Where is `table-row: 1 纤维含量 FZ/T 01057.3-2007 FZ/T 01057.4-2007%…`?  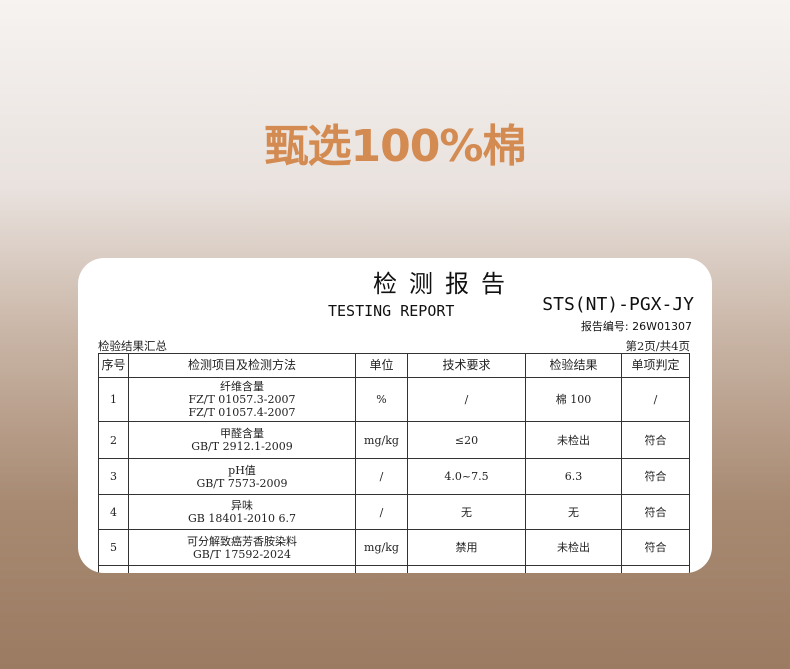 table-row: 1 纤维含量 FZ/T 01057.3-2007 FZ/T 01057.4-2007%… is located at coordinates (394, 399).